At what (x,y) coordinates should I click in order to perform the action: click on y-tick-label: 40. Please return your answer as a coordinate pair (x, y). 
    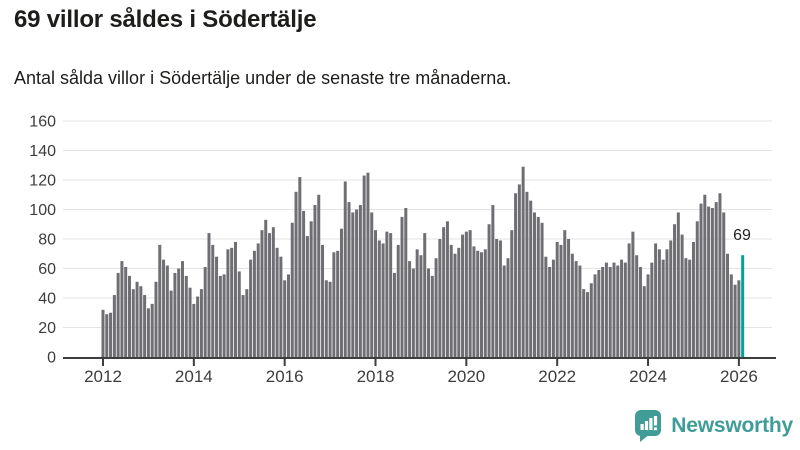
    Looking at the image, I should click on (47, 299).